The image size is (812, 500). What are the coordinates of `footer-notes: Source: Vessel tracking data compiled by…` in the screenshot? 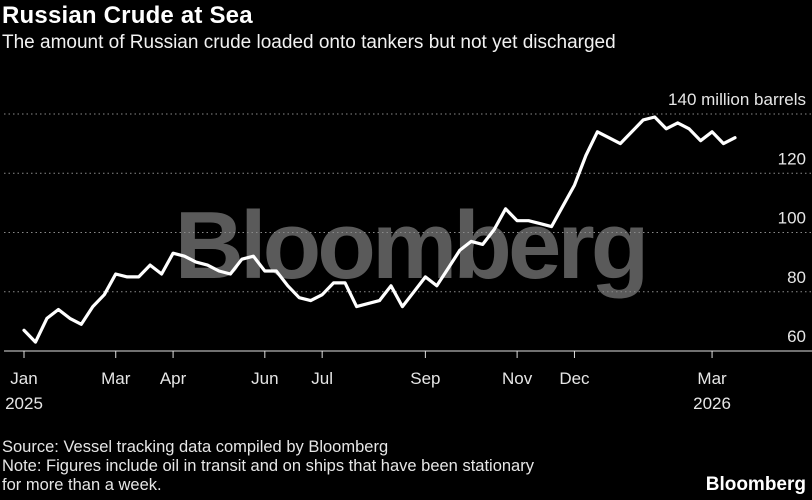 It's located at (347, 466).